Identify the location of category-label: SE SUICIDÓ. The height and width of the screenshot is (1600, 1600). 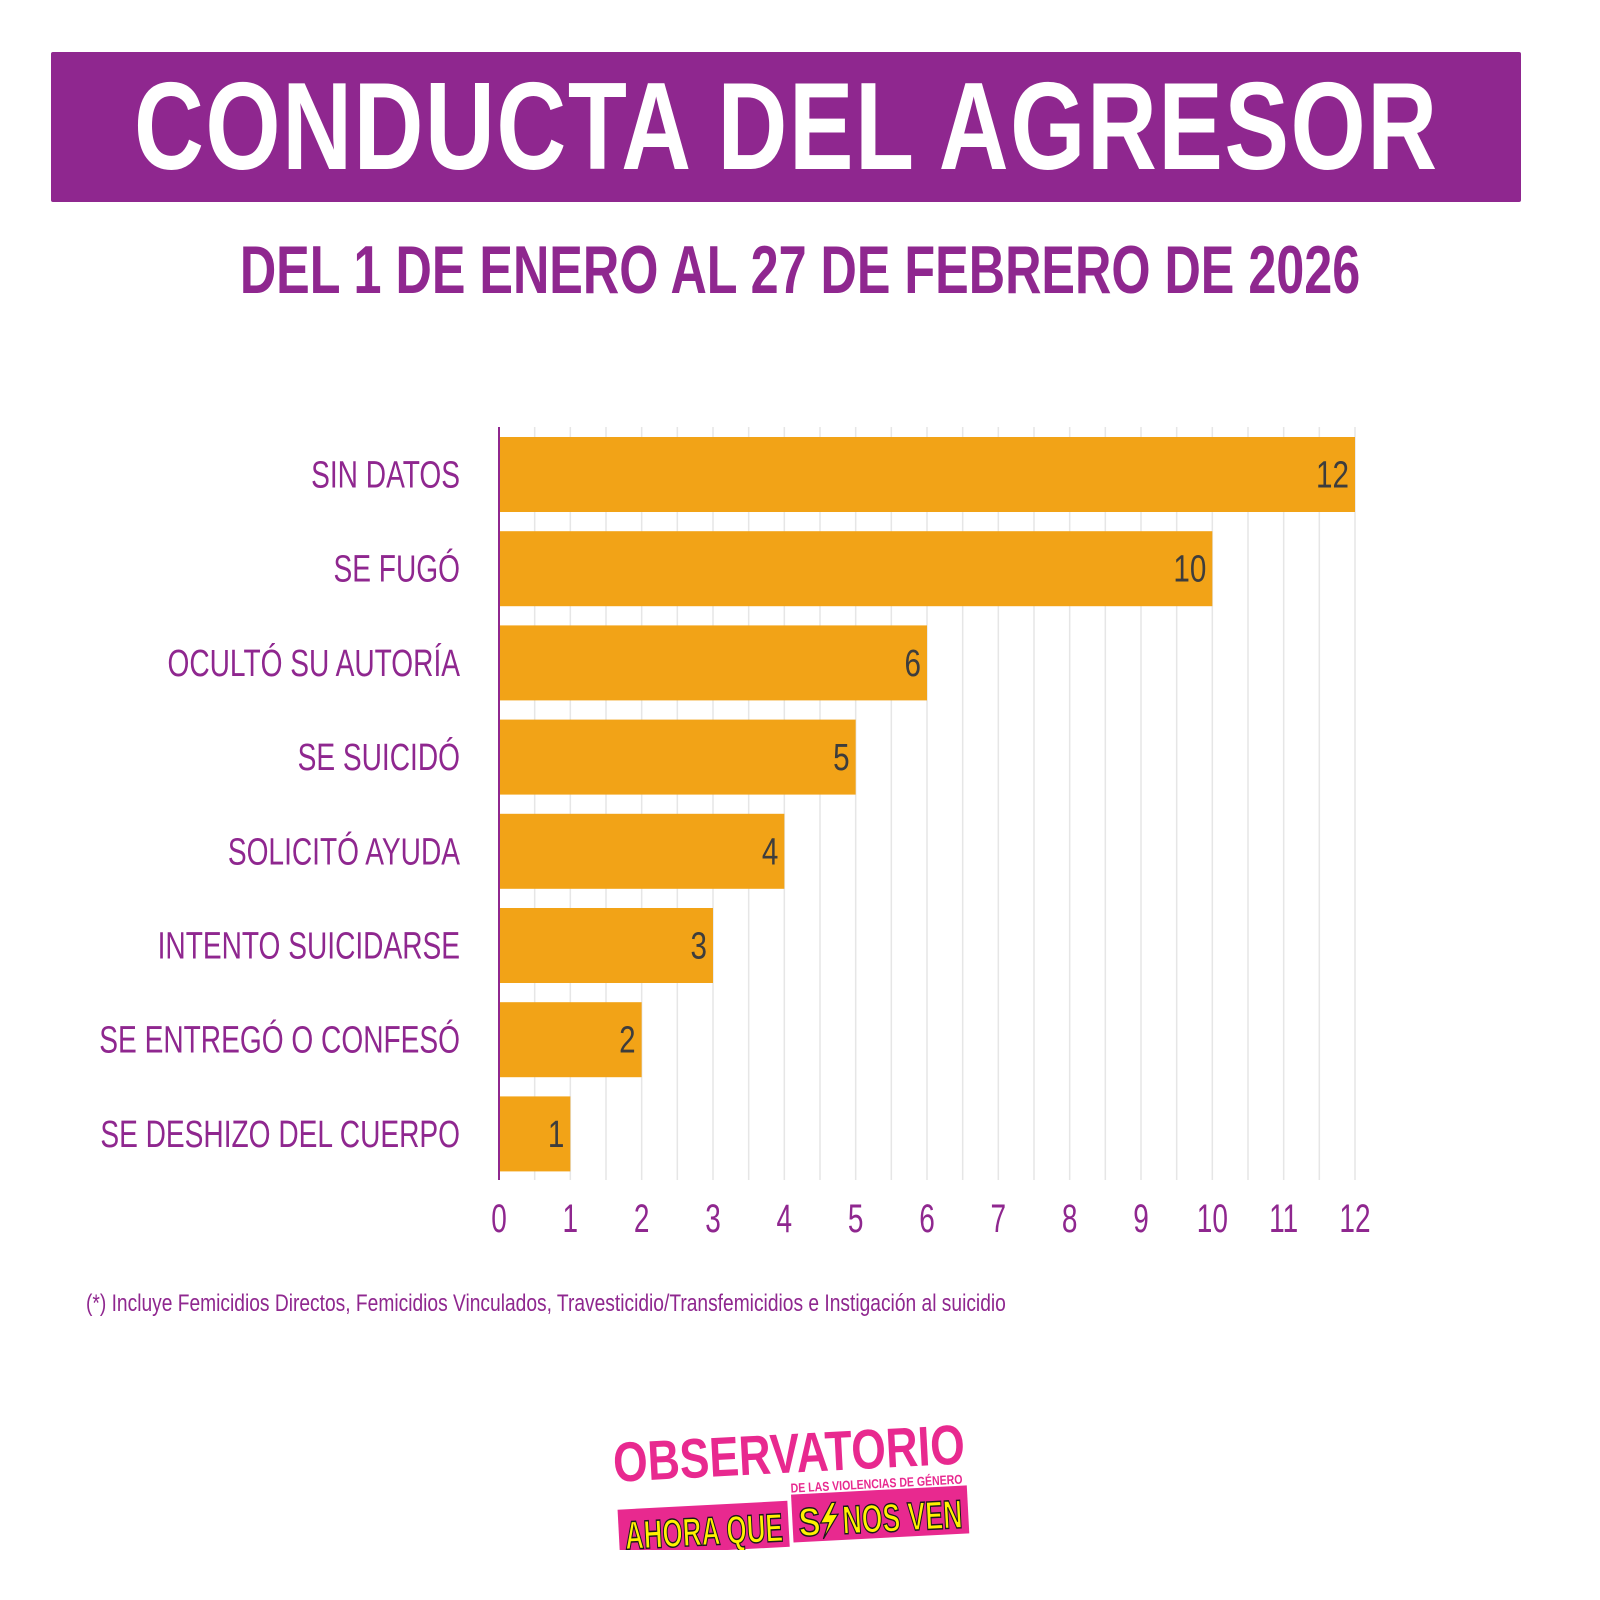
(379, 757).